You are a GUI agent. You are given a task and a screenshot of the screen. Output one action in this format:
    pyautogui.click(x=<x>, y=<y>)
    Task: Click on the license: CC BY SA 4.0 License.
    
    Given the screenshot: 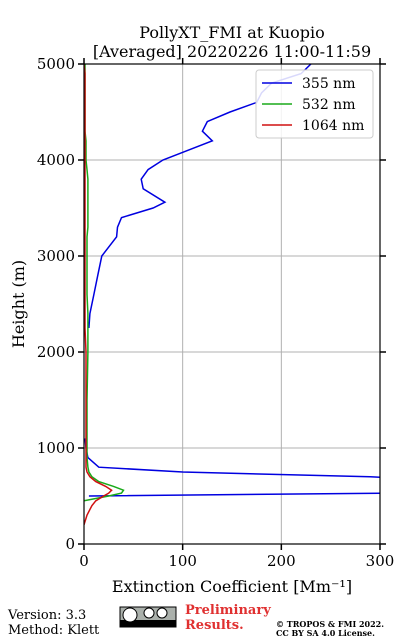 What is the action you would take?
    pyautogui.click(x=325, y=633)
    